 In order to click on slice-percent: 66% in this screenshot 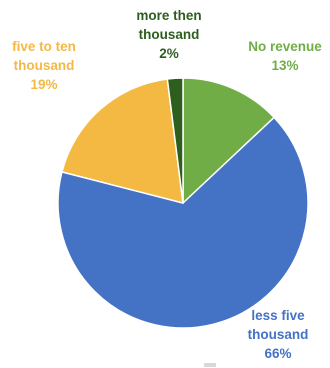, I will do `click(277, 353)`.